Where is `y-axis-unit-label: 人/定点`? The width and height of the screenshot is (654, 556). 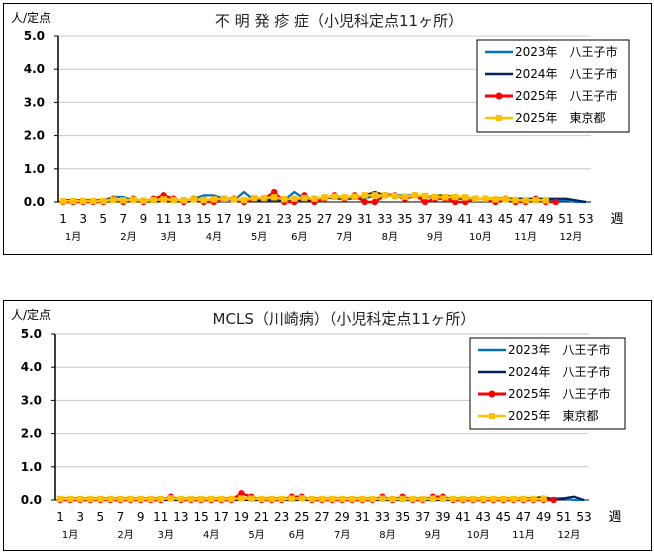 y-axis-unit-label: 人/定点 is located at coordinates (31, 17).